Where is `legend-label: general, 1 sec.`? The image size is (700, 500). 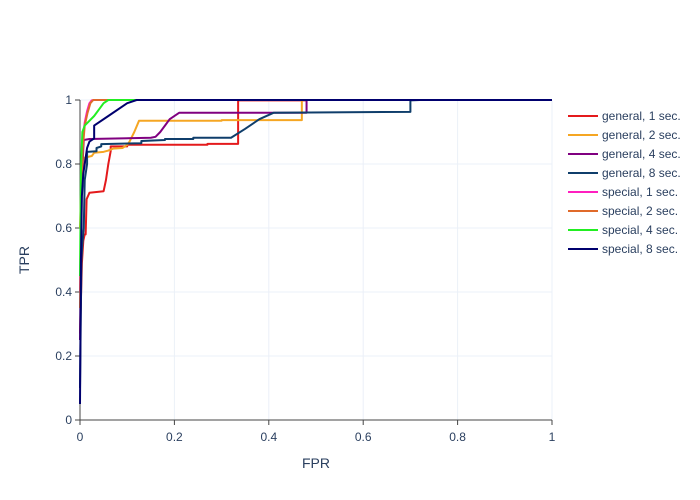 legend-label: general, 1 sec. is located at coordinates (641, 116).